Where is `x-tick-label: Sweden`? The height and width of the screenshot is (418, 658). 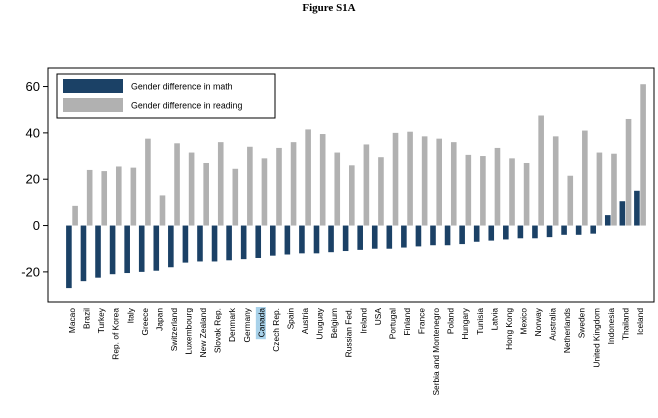 x-tick-label: Sweden is located at coordinates (582, 323).